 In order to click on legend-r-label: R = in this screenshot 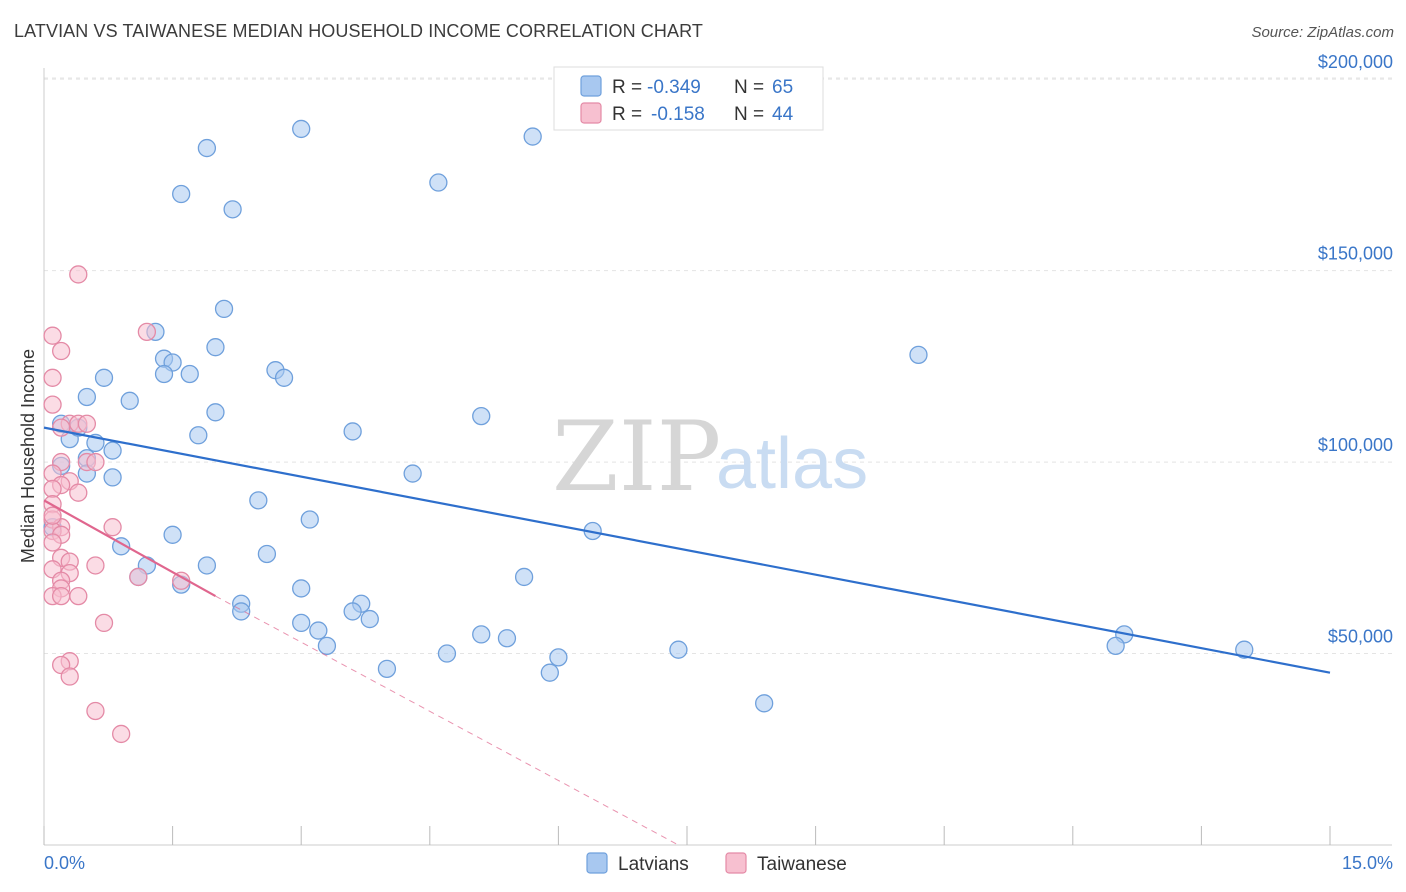, I will do `click(627, 114)`.